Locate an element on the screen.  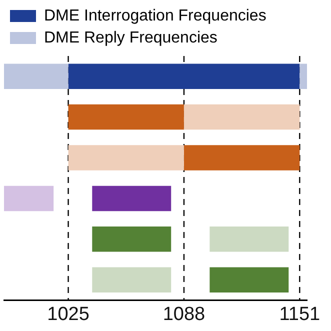
x-tick-label: 1088 is located at coordinates (184, 314).